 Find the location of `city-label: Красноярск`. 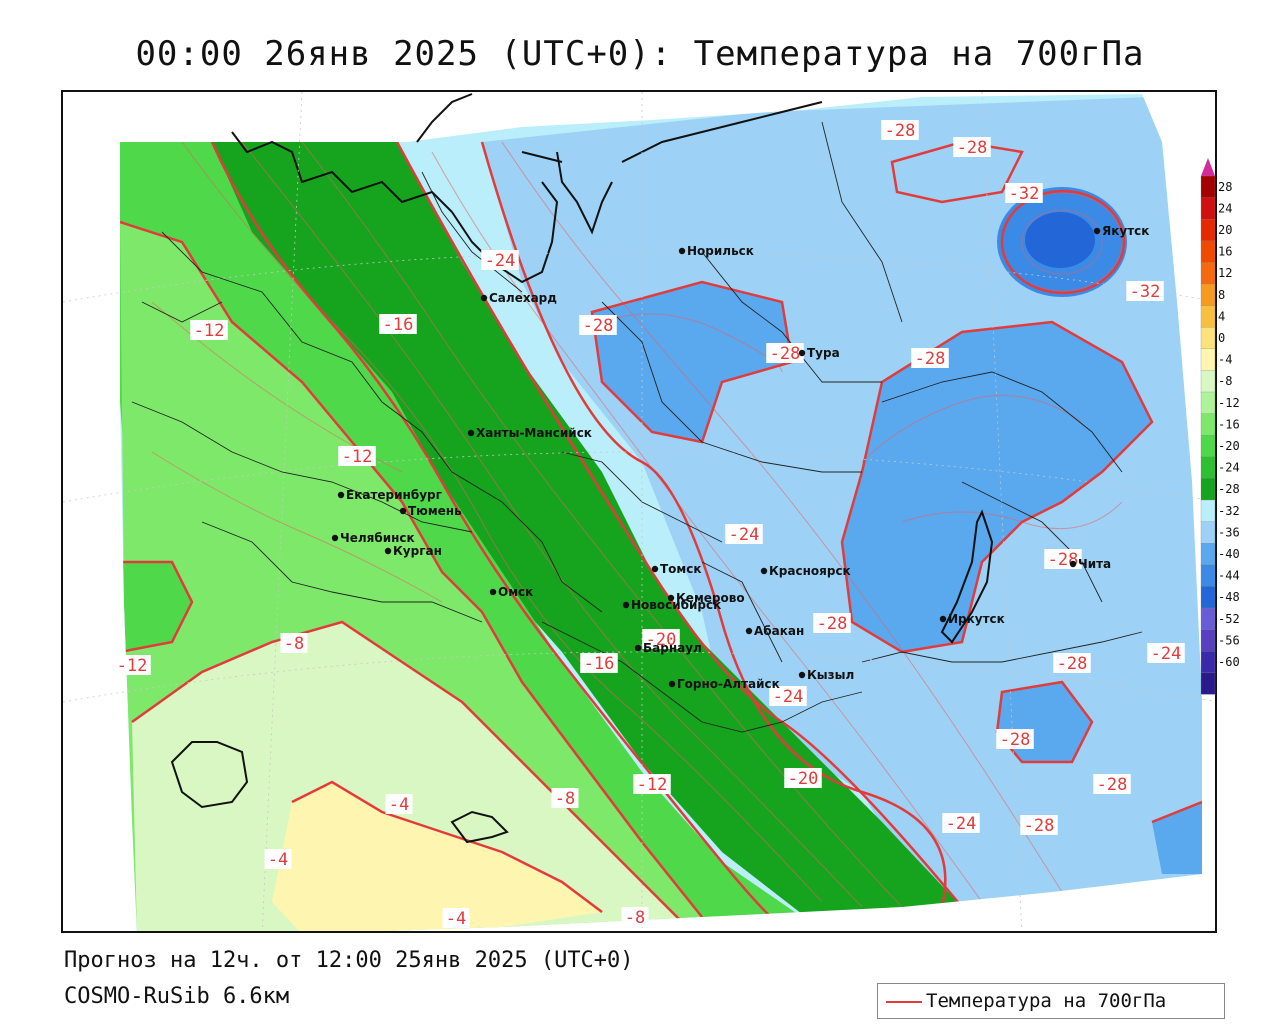

city-label: Красноярск is located at coordinates (810, 571).